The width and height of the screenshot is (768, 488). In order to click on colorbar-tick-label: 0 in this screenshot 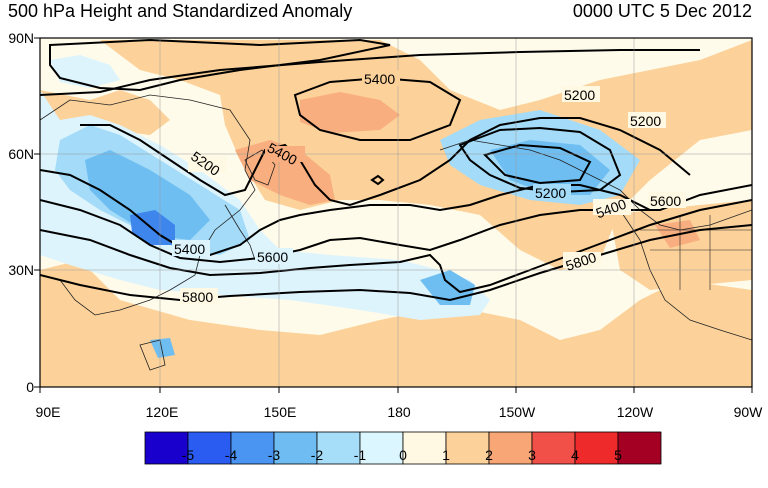, I will do `click(403, 455)`.